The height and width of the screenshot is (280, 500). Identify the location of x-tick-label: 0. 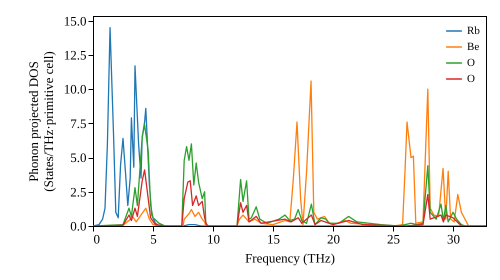
(97, 239).